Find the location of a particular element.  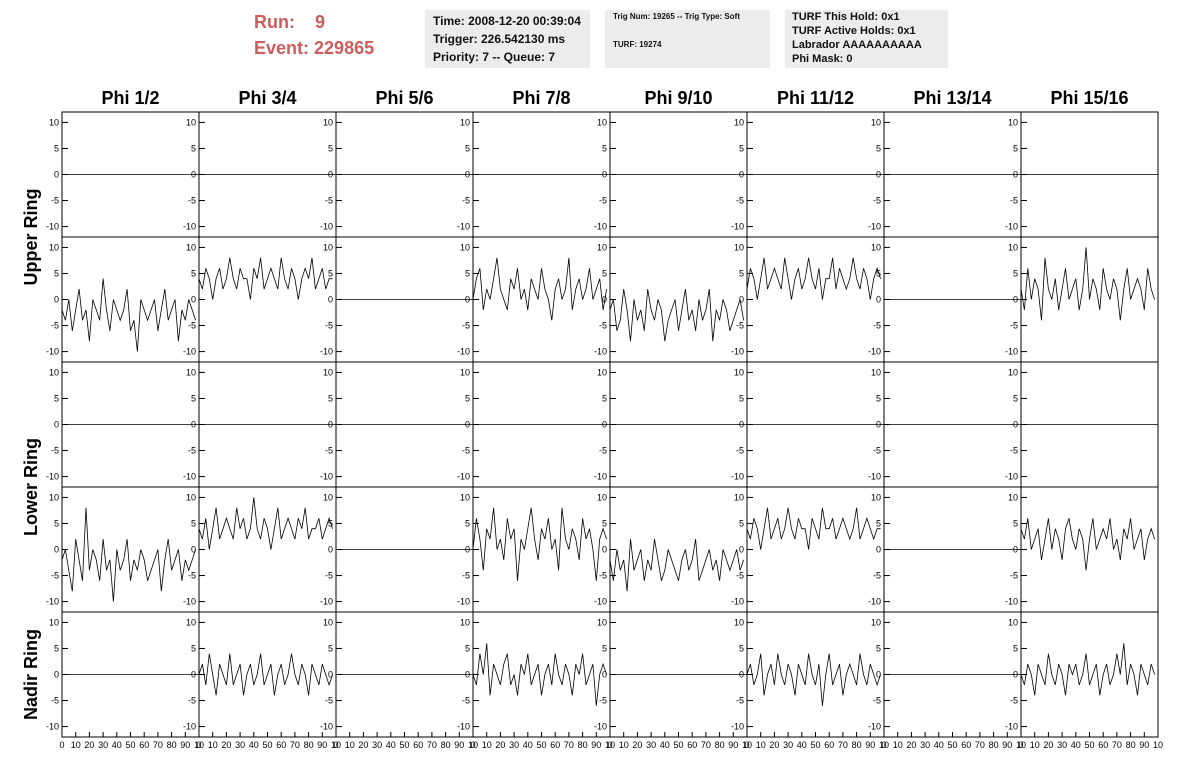

x-tick-label: 50 is located at coordinates (267, 745).